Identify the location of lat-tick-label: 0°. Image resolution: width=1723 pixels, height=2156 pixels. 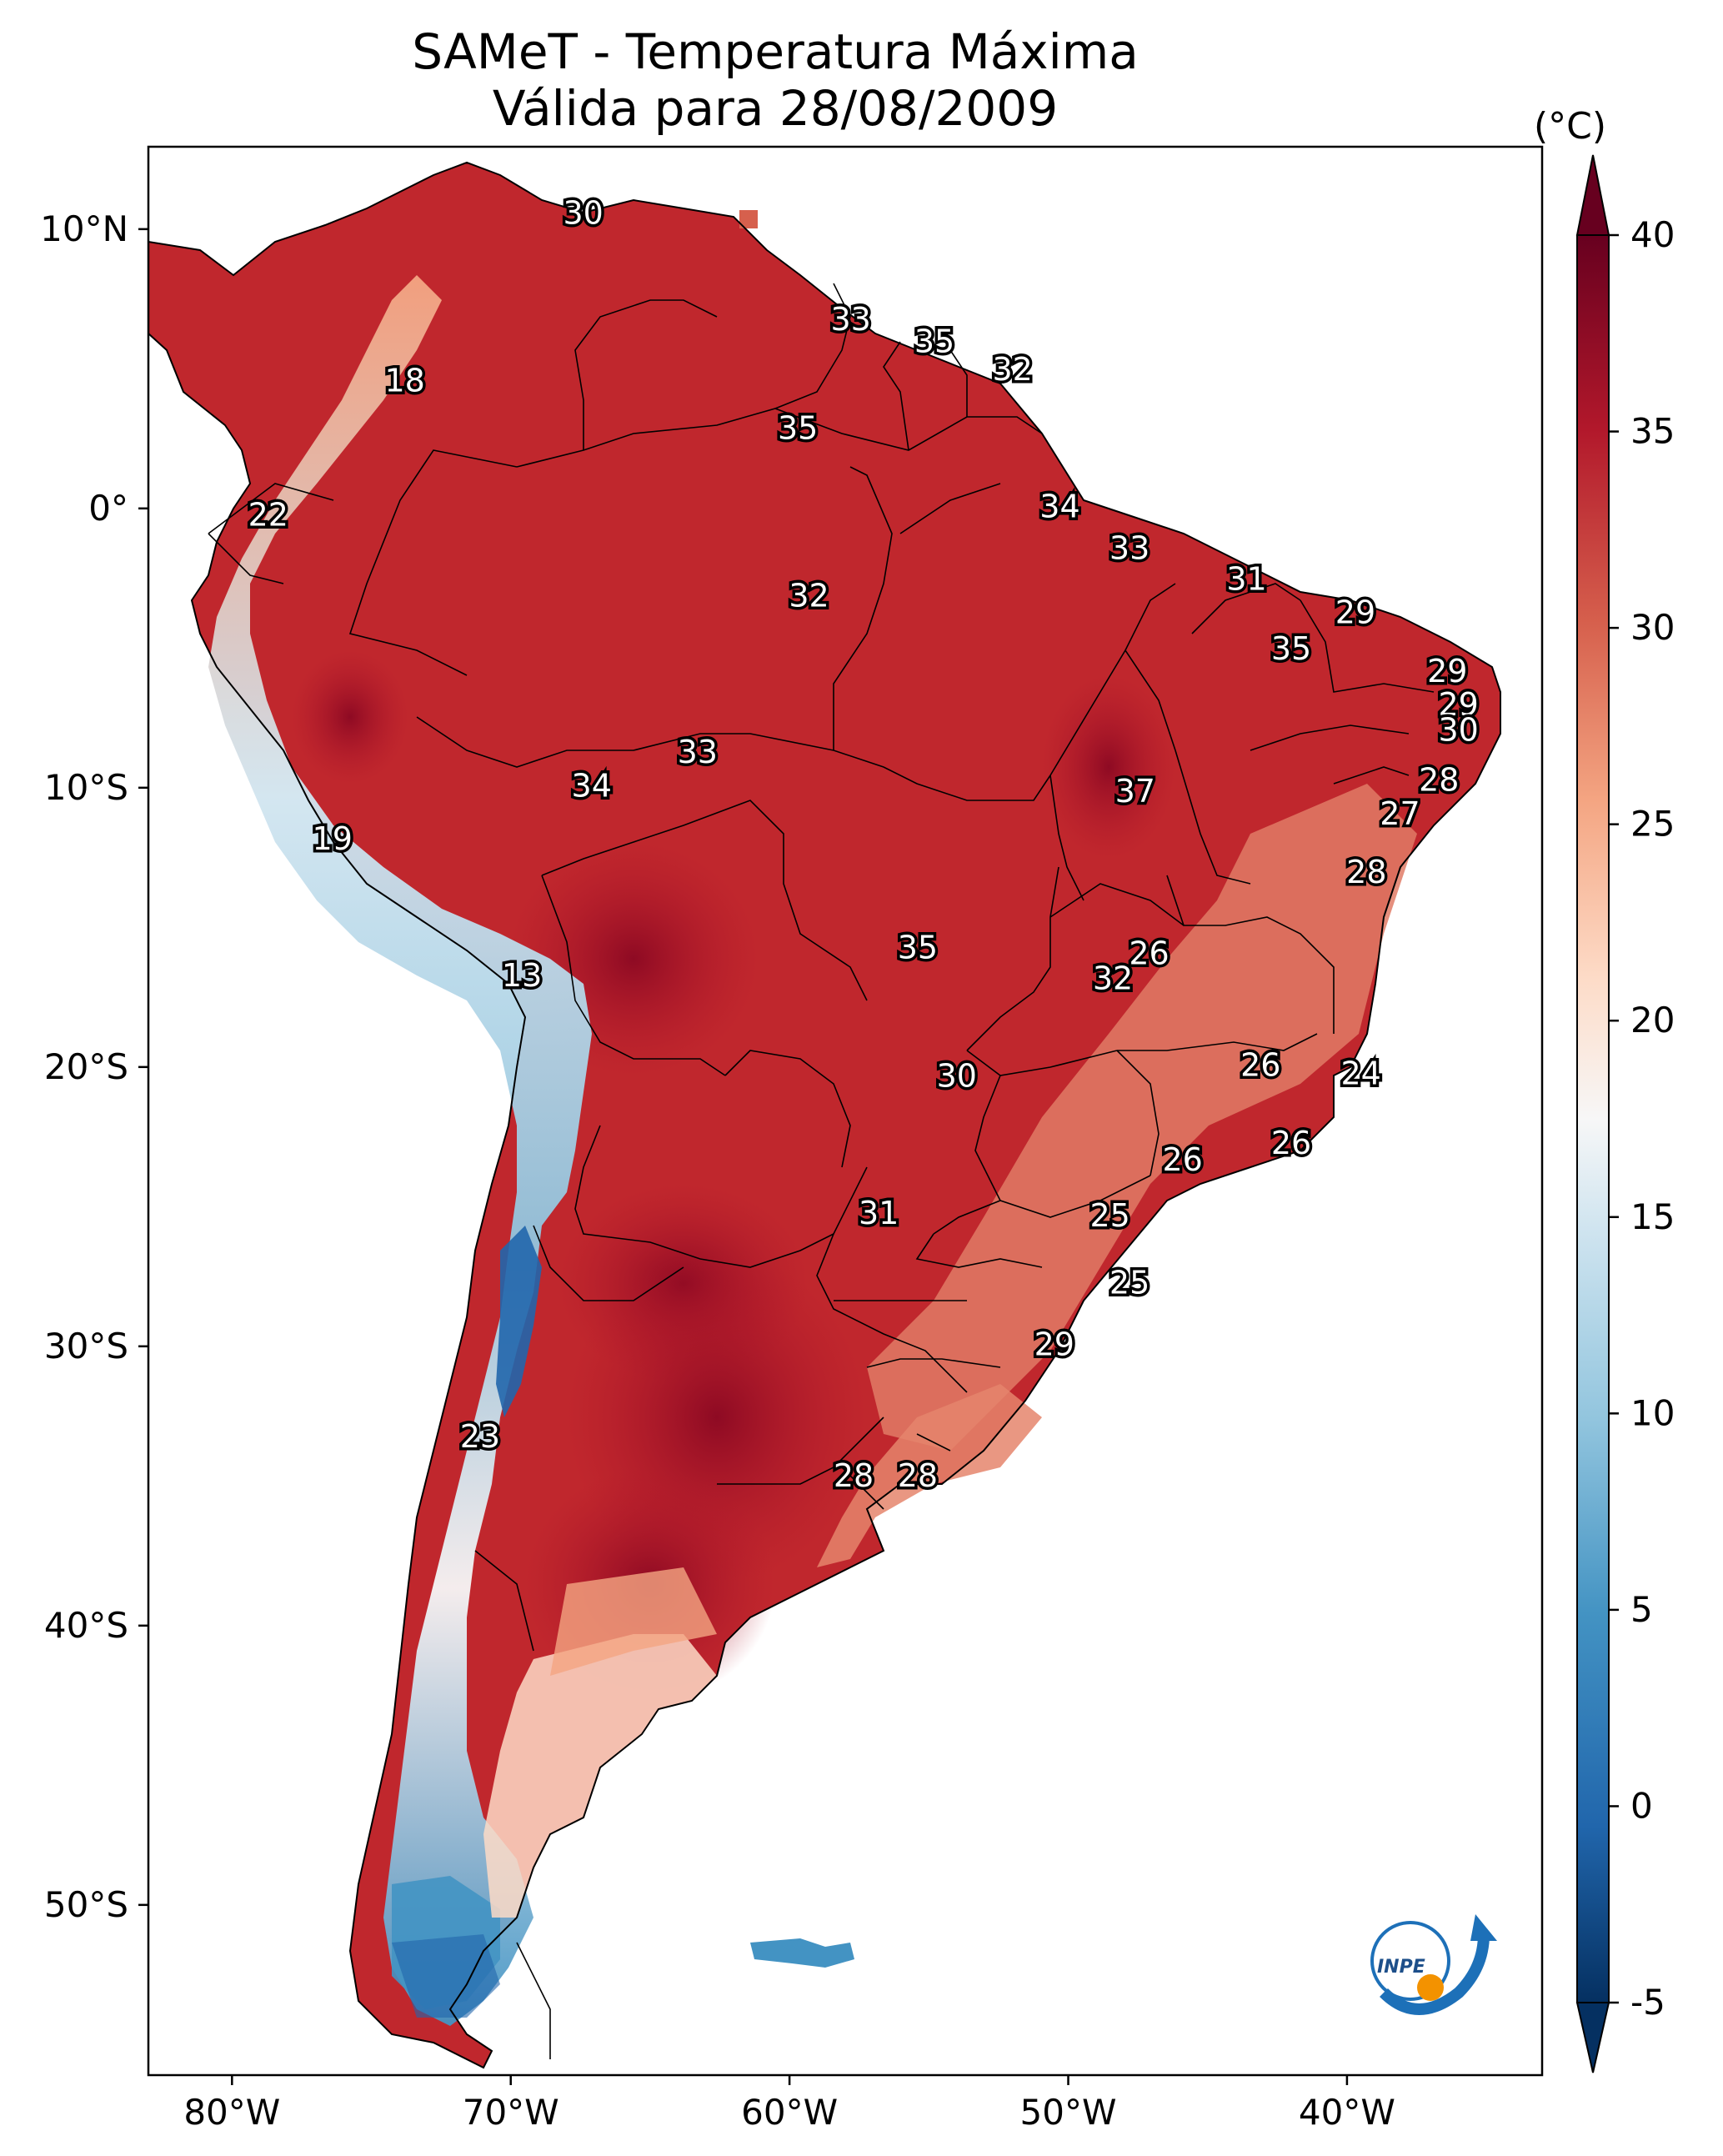
(108, 509).